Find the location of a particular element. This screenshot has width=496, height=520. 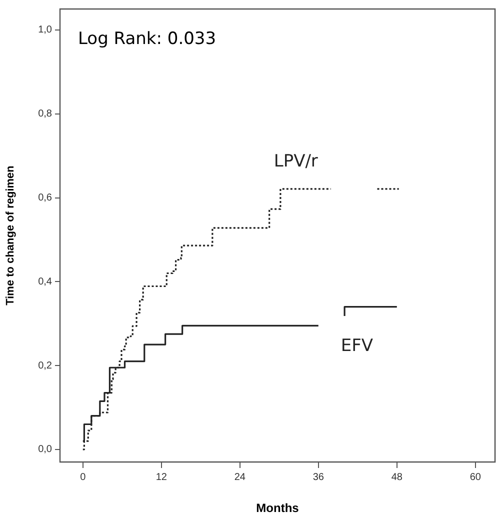

x-tick-label: 12 is located at coordinates (162, 477).